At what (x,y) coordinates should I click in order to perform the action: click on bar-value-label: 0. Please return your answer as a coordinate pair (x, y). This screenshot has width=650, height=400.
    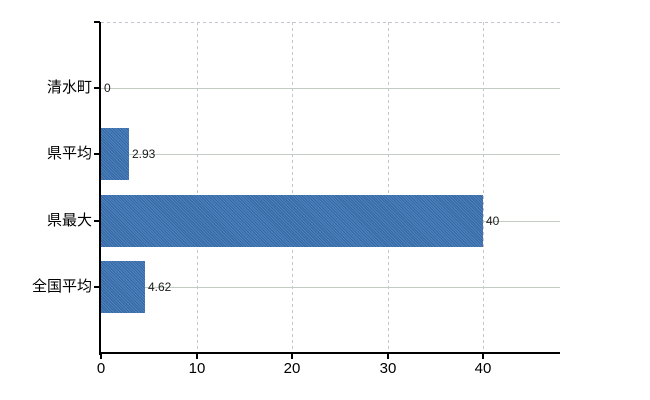
    Looking at the image, I should click on (107, 88).